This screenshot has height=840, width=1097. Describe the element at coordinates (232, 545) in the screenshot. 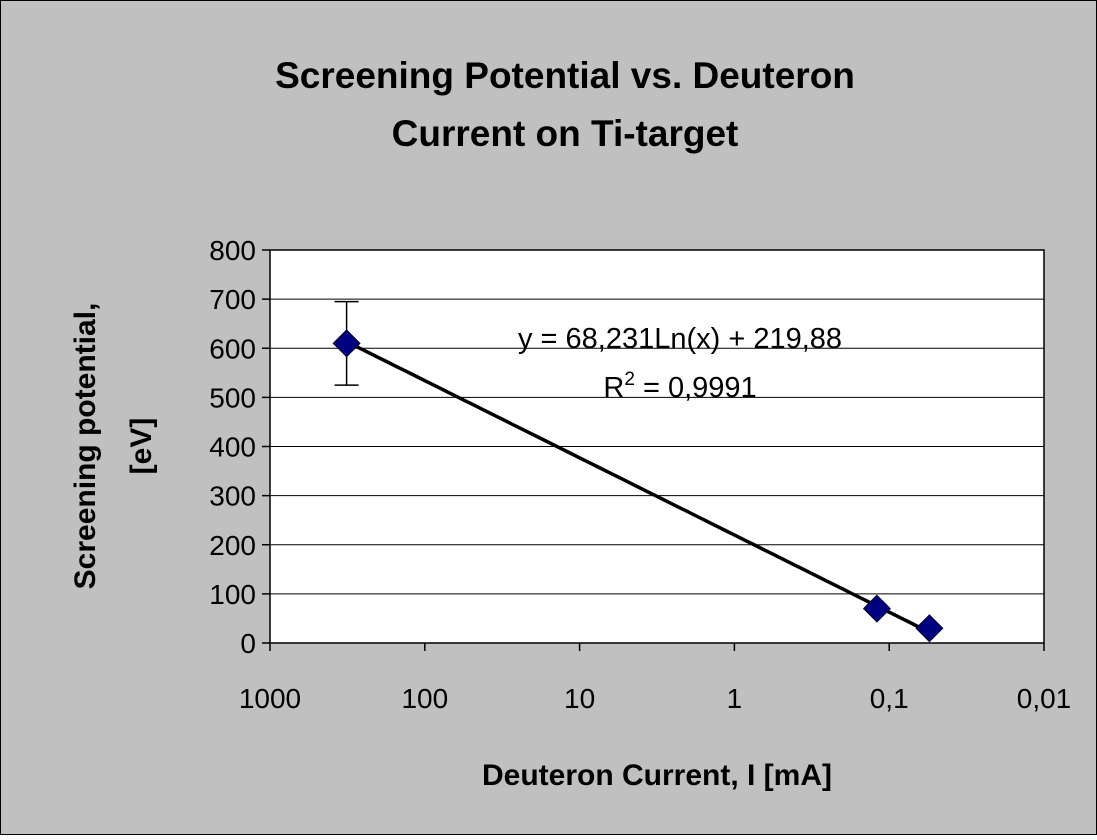

I see `y-tick-label: 200` at that location.